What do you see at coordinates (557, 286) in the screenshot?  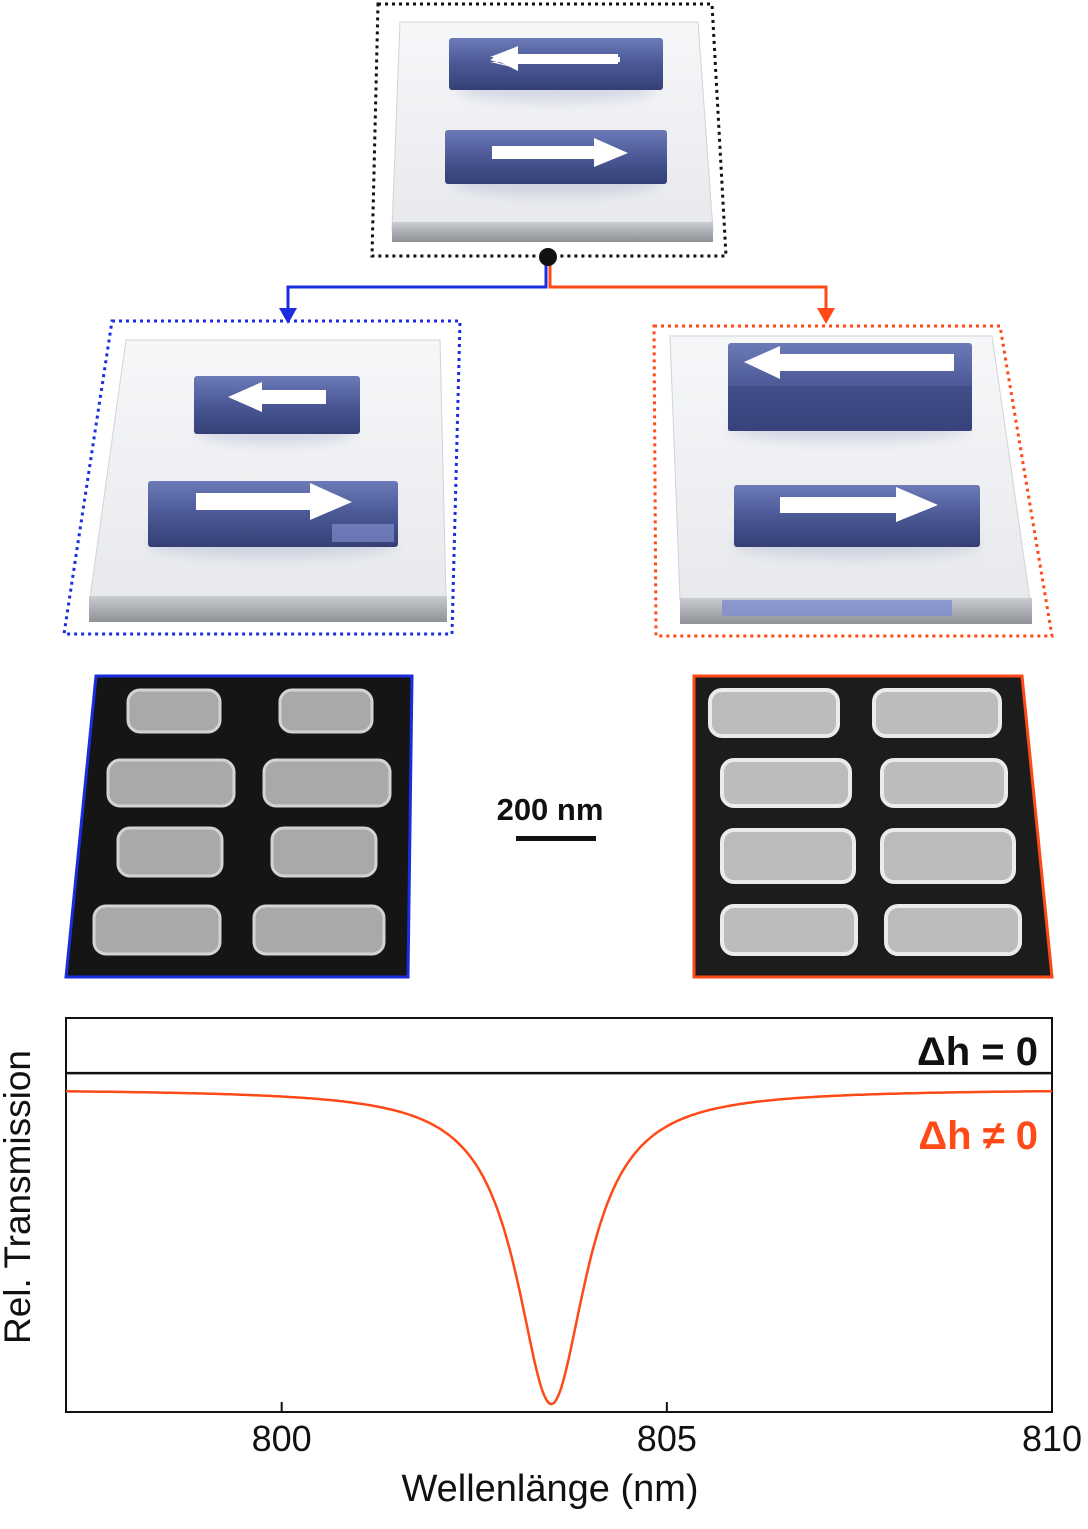 I see `split-connector` at bounding box center [557, 286].